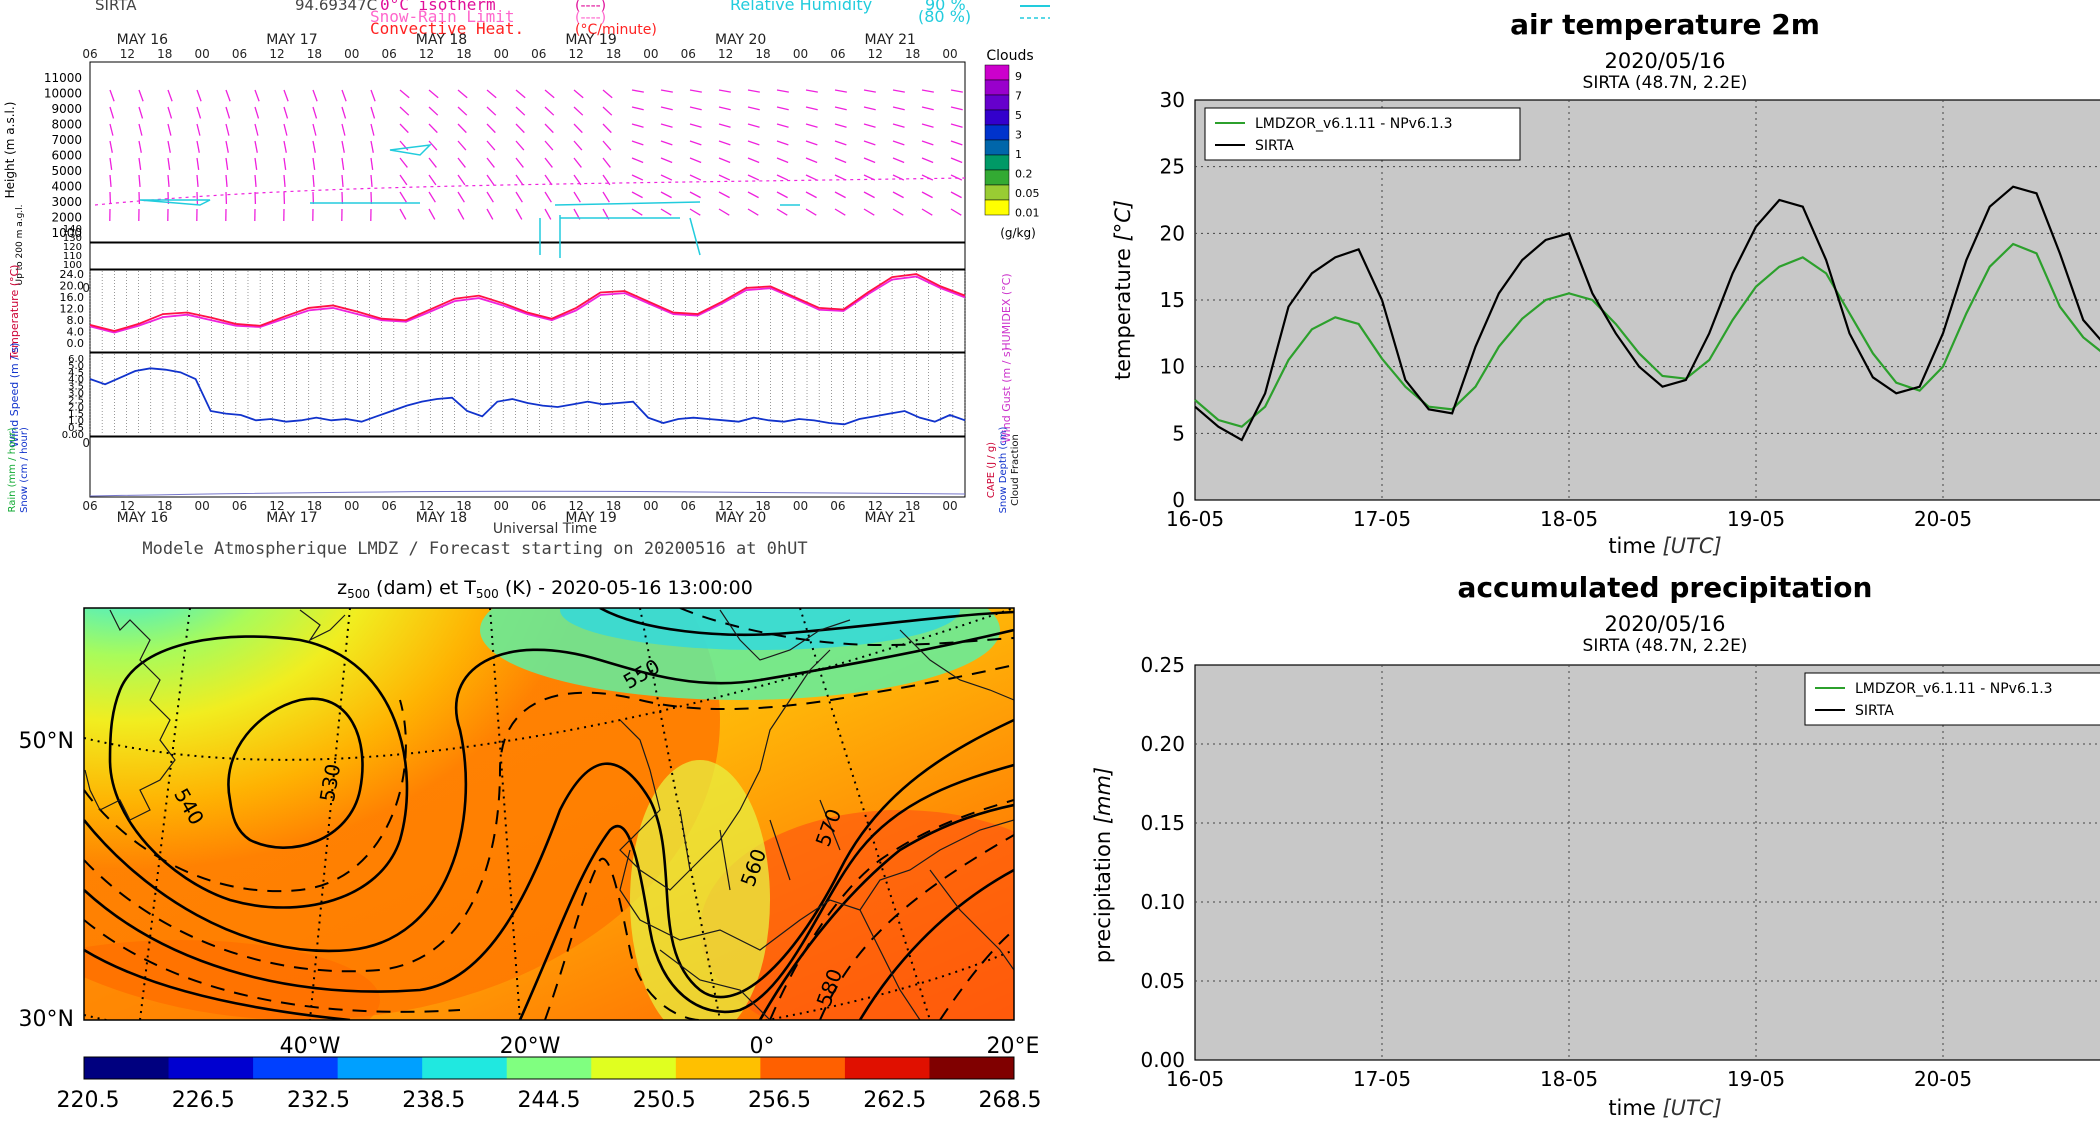 The width and height of the screenshot is (2100, 1124). Describe the element at coordinates (142, 40) in the screenshot. I see `day-label: MAY 16` at that location.